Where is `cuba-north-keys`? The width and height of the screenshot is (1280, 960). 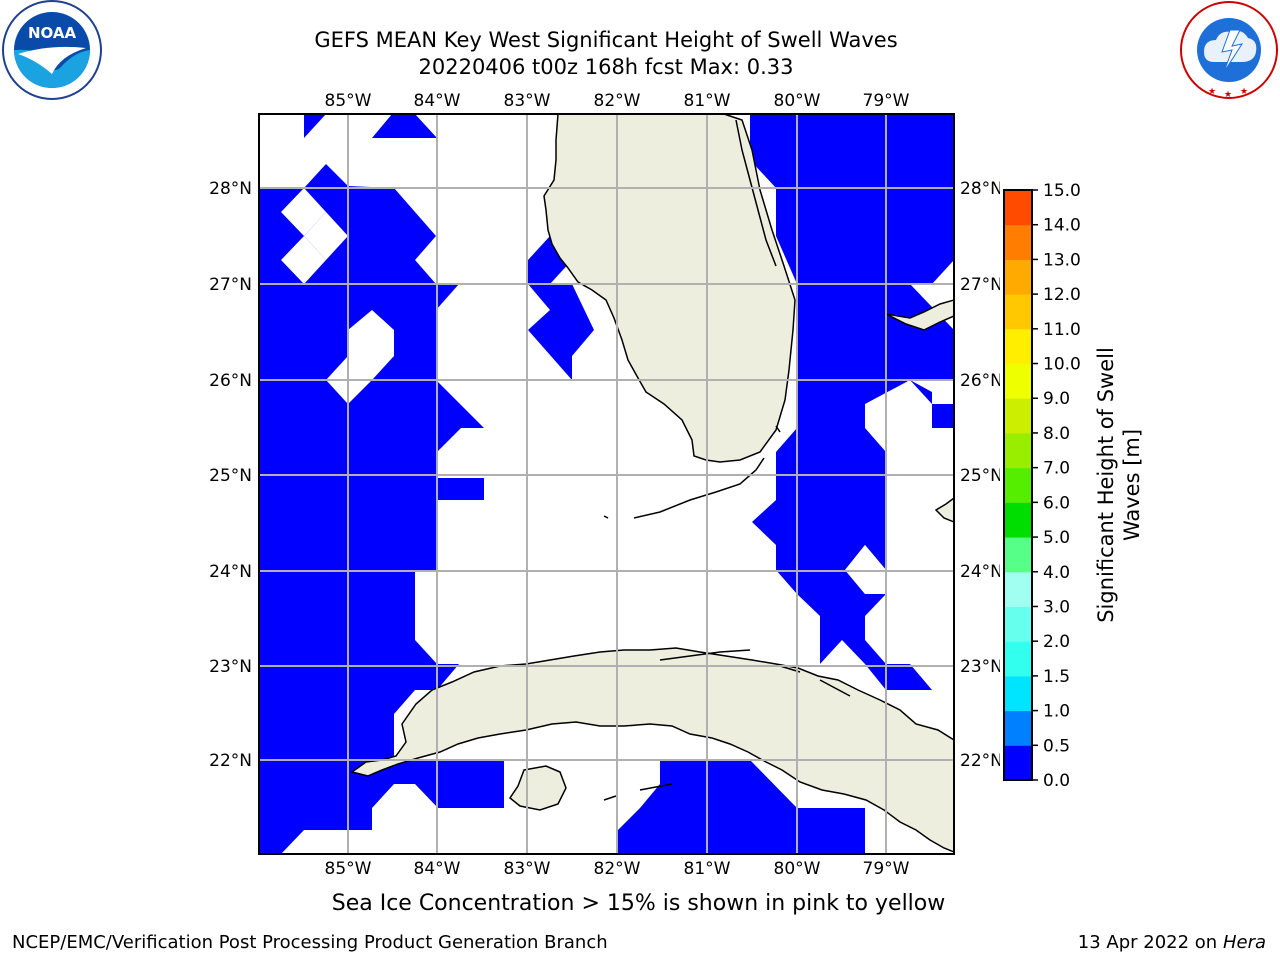 cuba-north-keys is located at coordinates (727, 725).